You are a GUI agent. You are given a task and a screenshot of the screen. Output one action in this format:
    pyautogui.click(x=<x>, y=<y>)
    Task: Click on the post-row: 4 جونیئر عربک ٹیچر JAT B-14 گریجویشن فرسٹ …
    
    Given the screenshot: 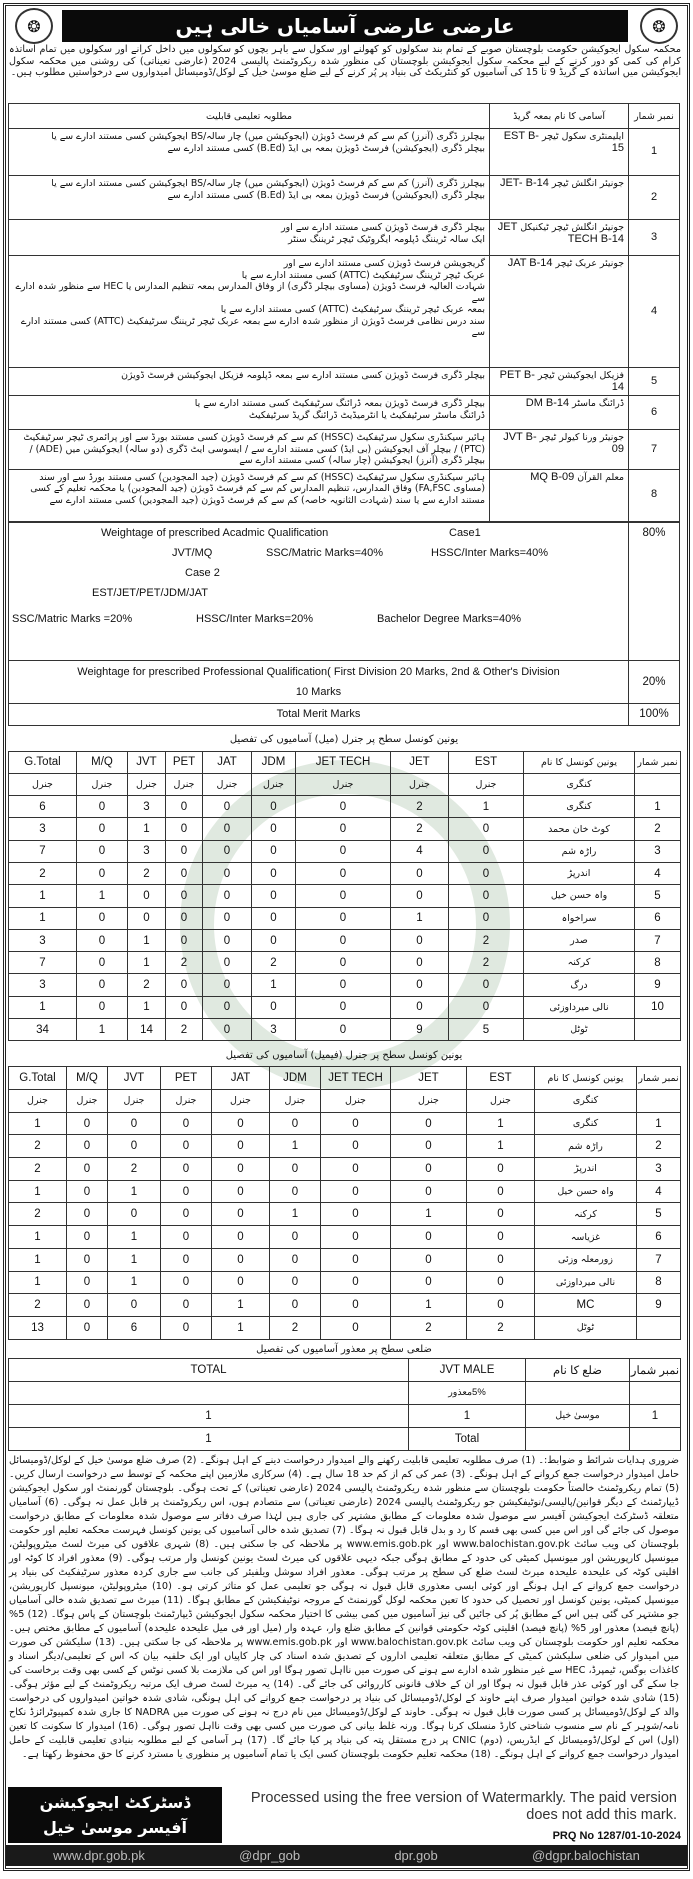 What is the action you would take?
    pyautogui.click(x=344, y=311)
    